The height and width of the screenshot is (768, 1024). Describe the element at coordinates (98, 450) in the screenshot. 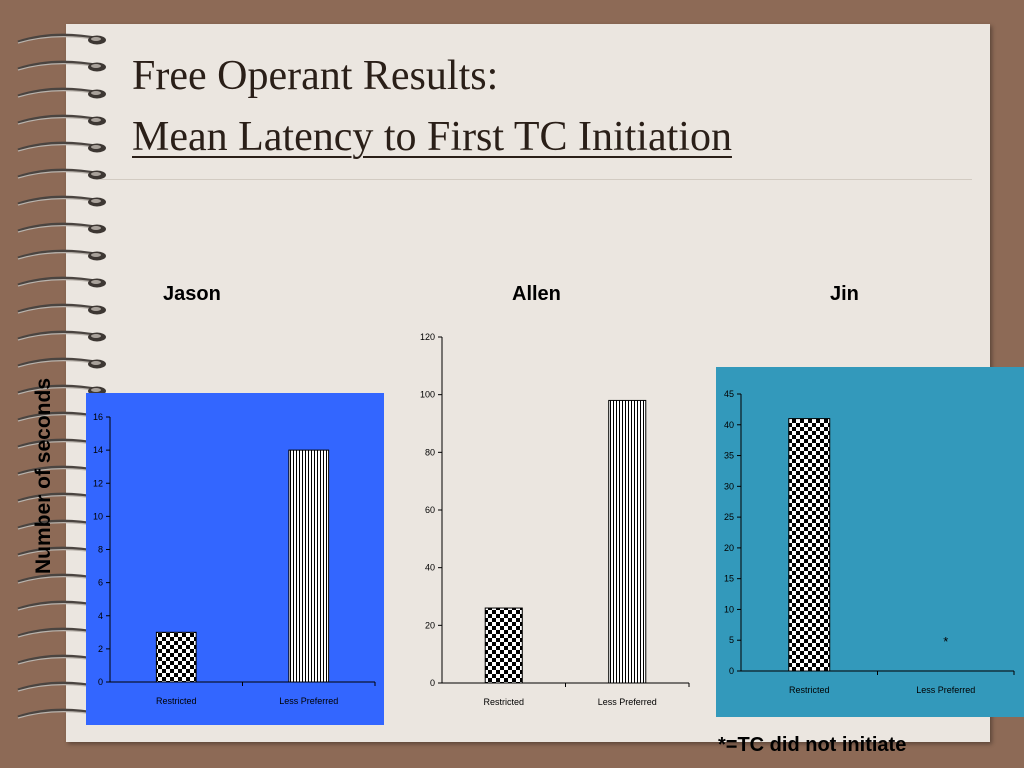

I see `y-tick-label: 14` at that location.